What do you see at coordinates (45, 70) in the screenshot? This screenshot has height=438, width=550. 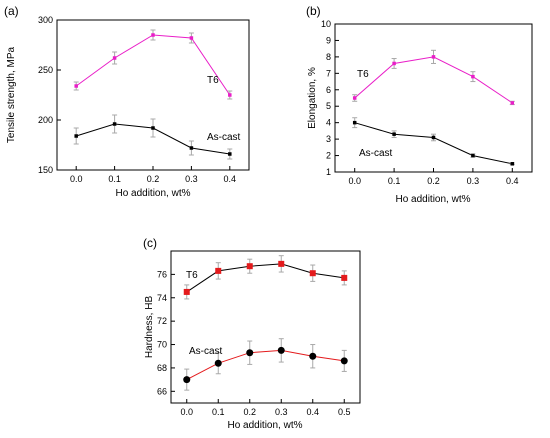 I see `y-tick-label: 250` at bounding box center [45, 70].